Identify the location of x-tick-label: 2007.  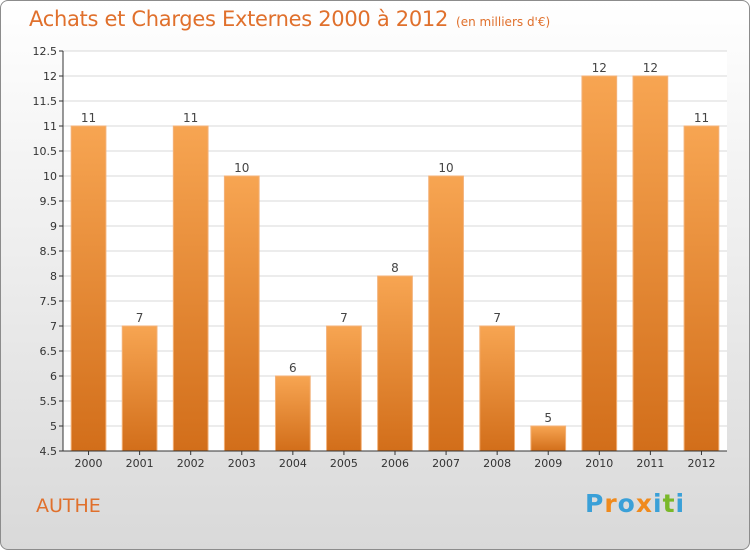
(446, 463).